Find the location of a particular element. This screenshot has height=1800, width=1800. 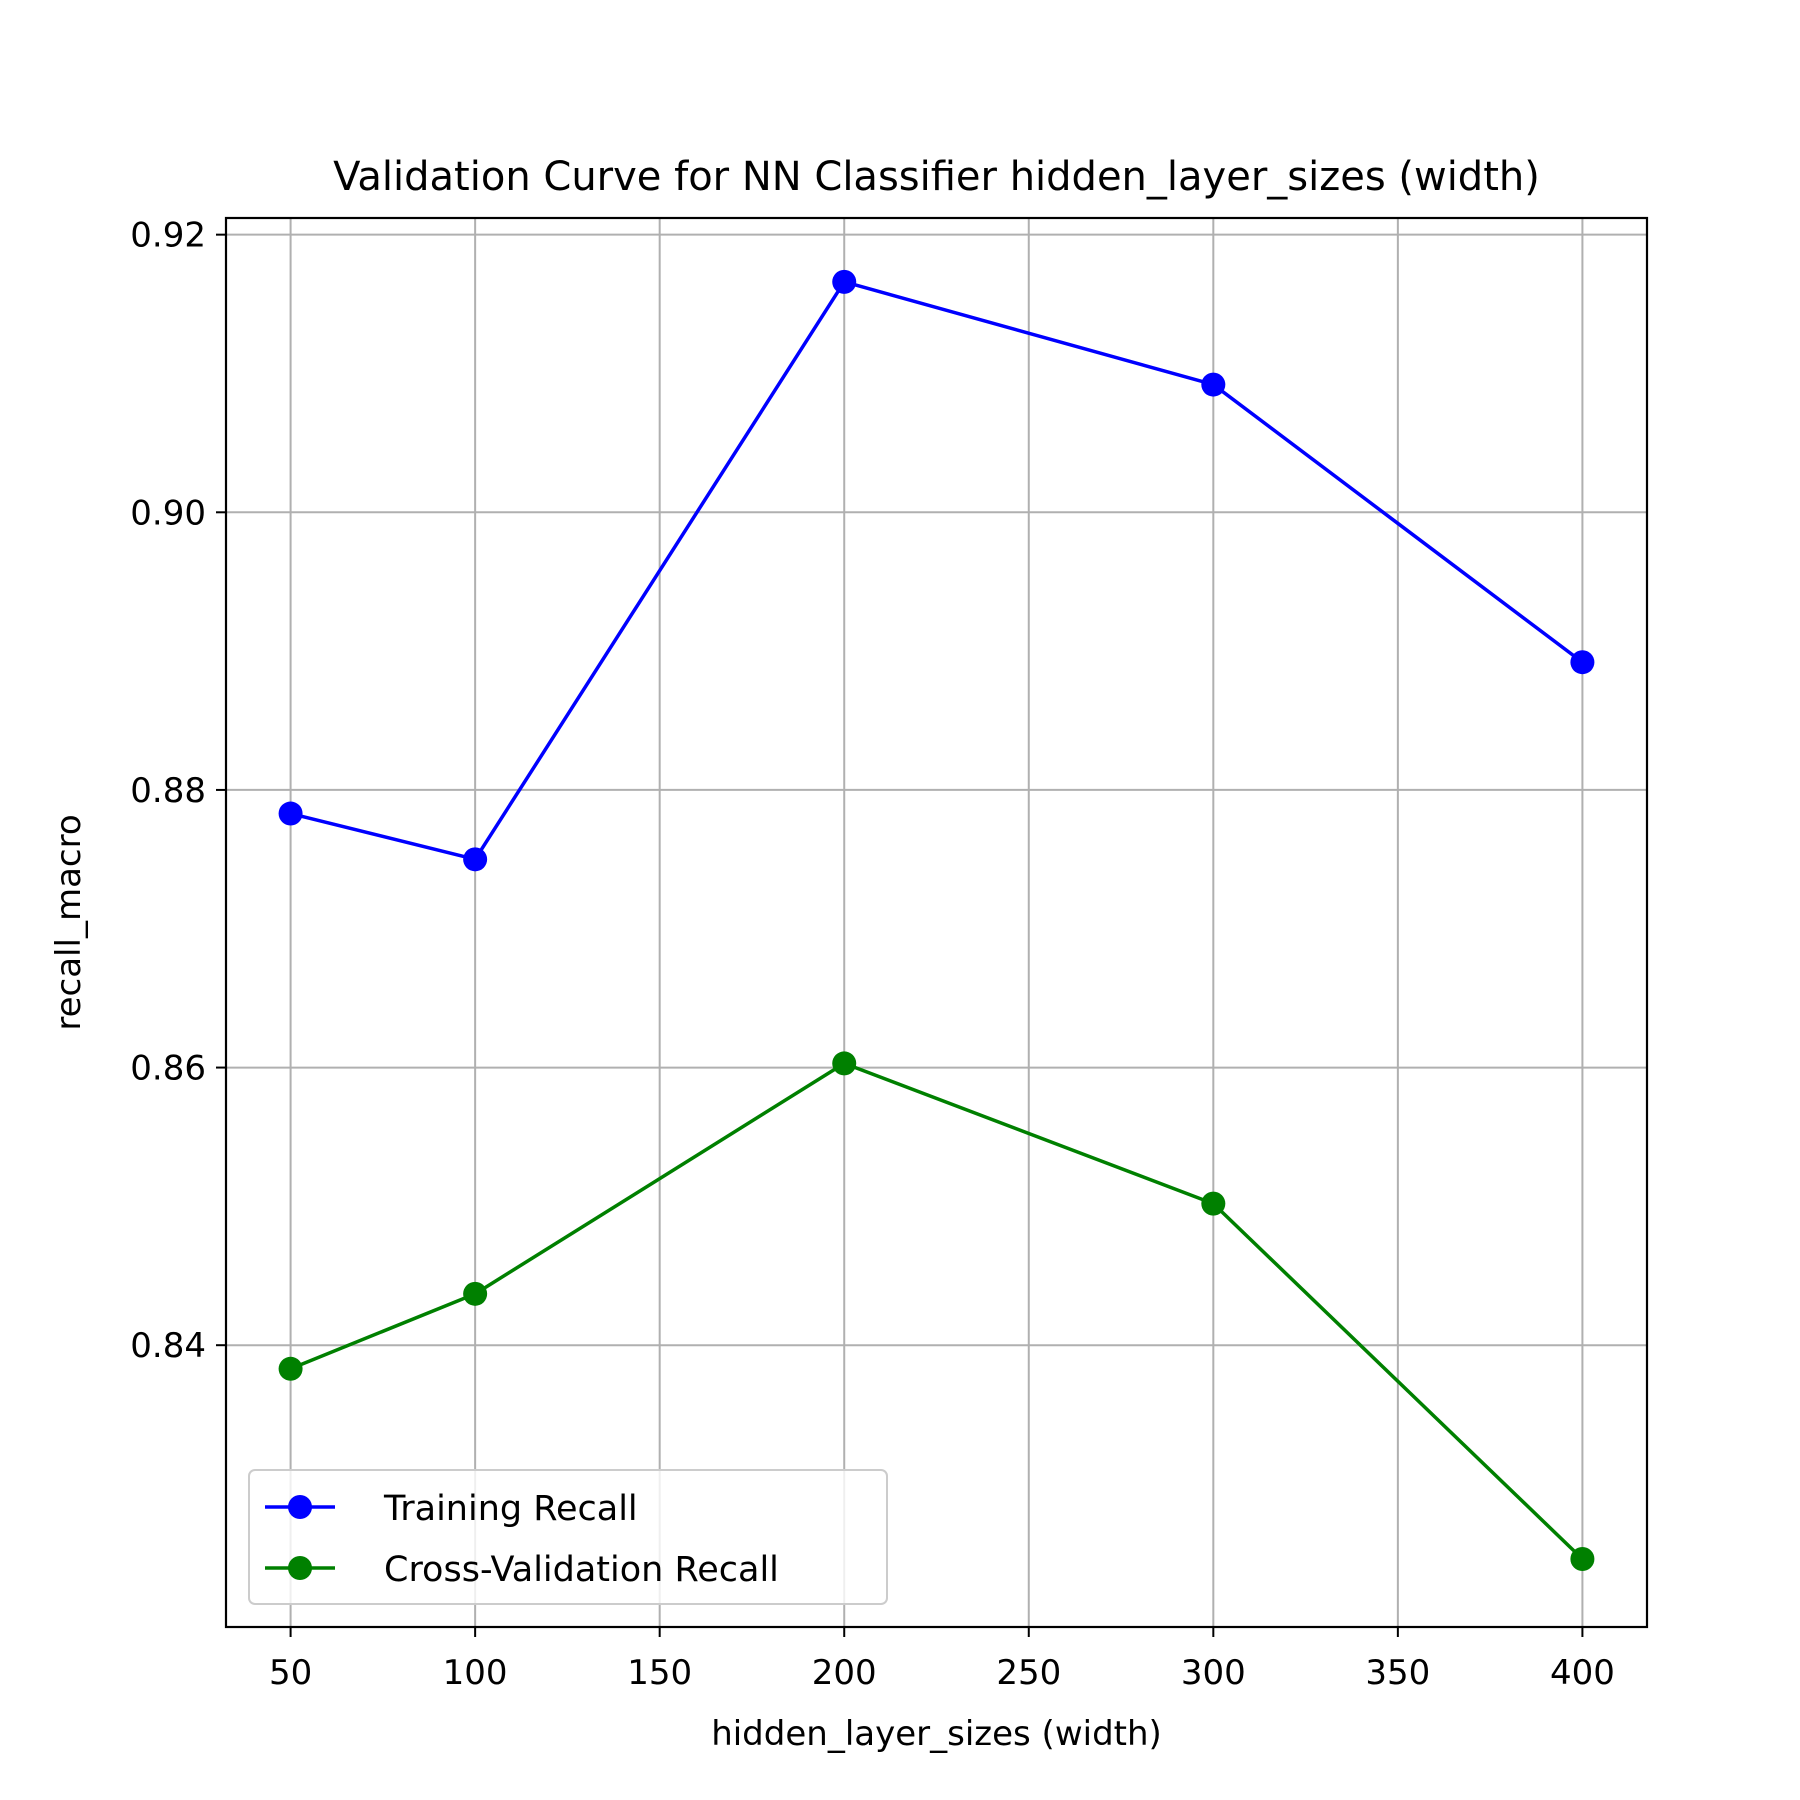

y-tick-label: 0.88 is located at coordinates (168, 791).